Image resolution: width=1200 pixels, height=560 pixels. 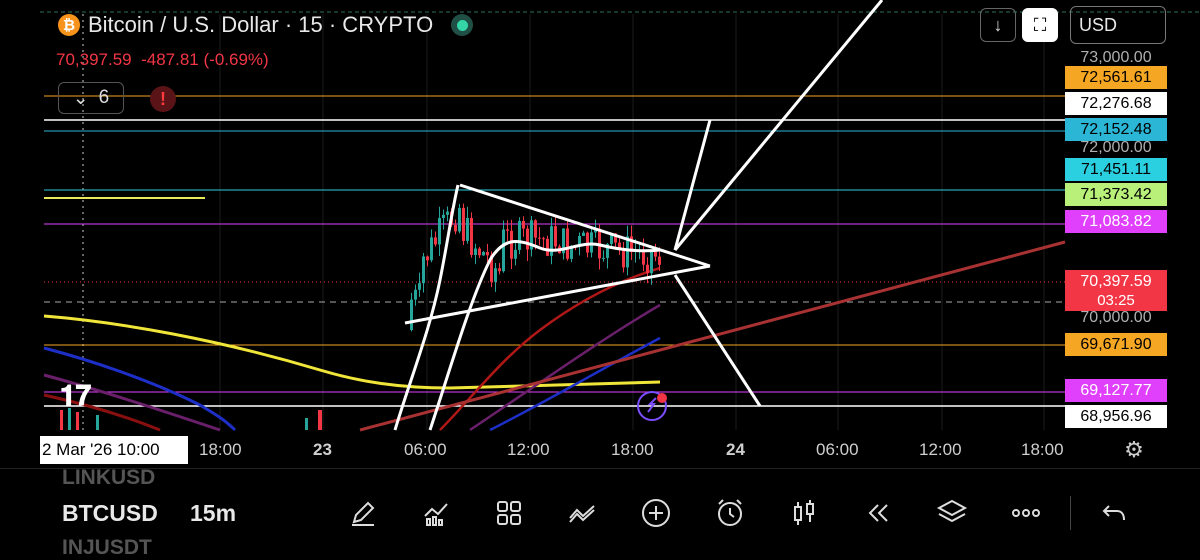 I want to click on price-change: -487.81, so click(x=170, y=59).